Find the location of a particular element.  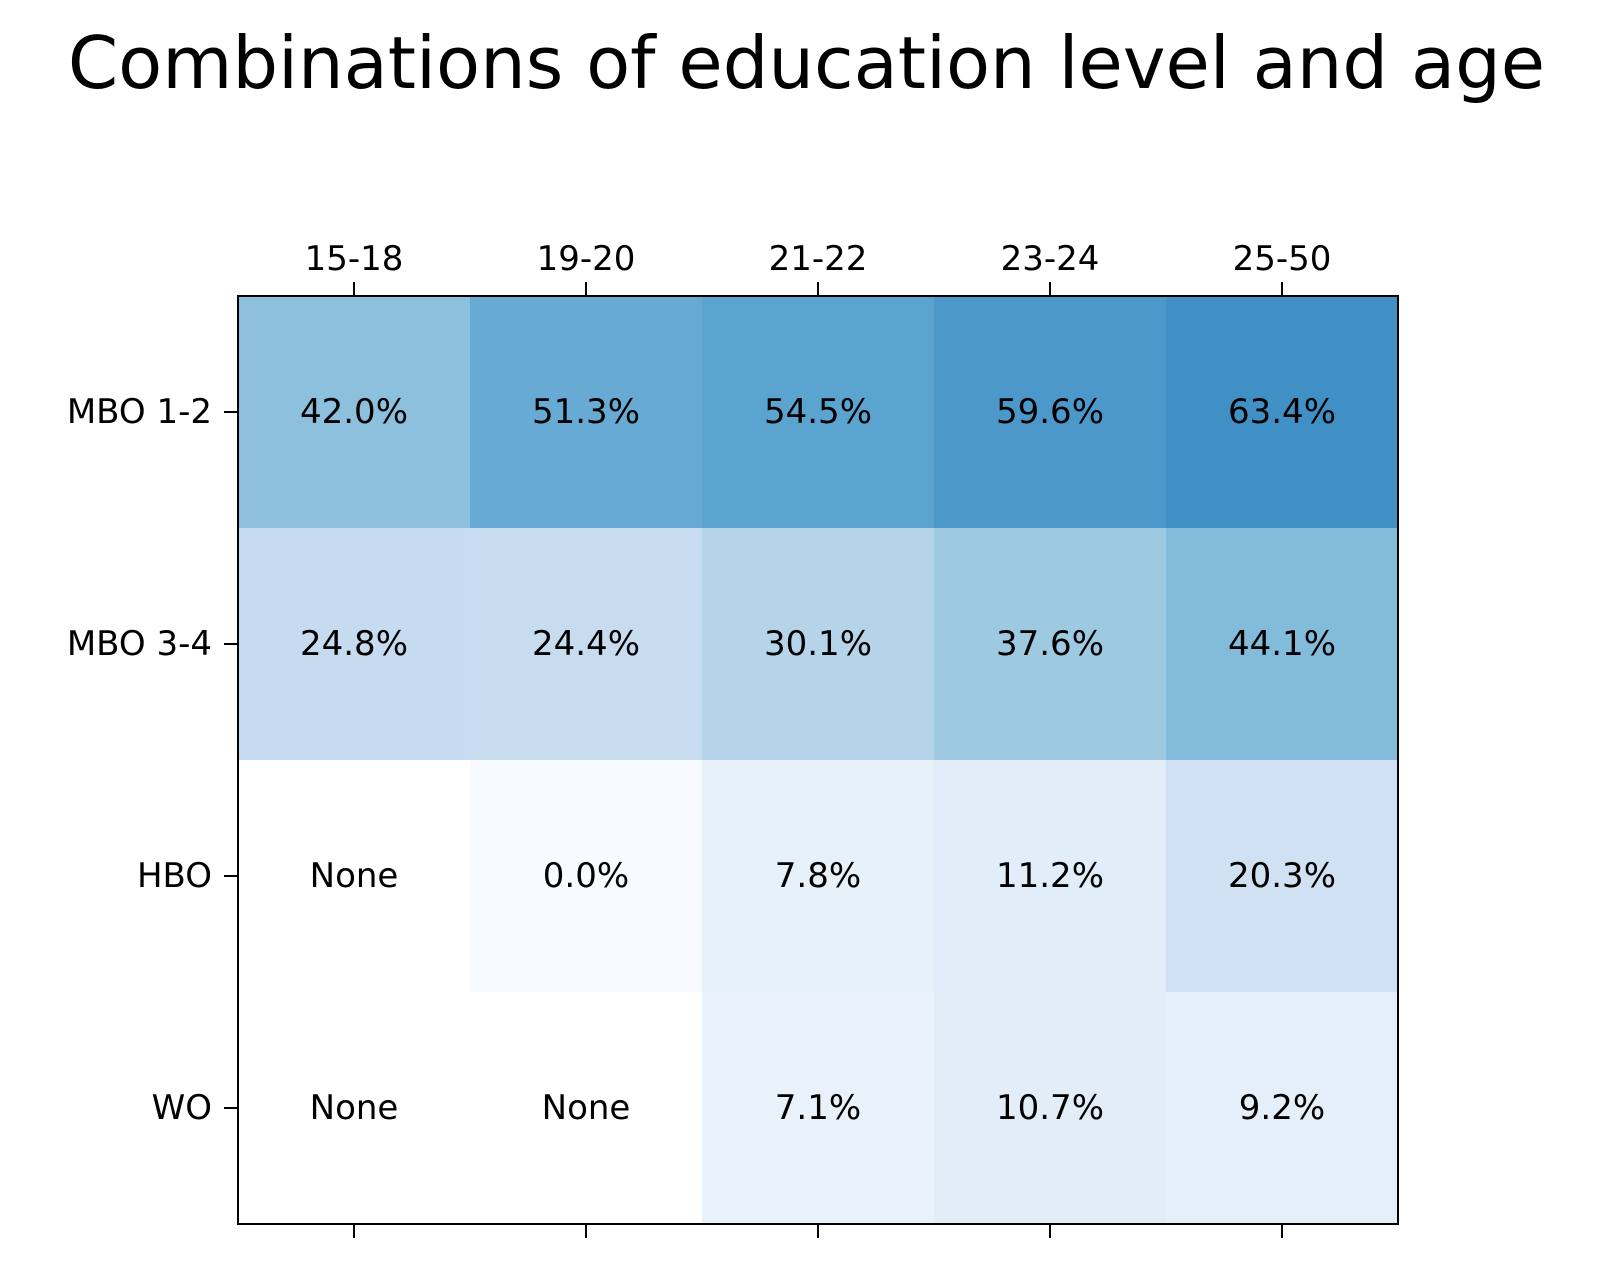

cell-value-label: 24.4% is located at coordinates (586, 644).